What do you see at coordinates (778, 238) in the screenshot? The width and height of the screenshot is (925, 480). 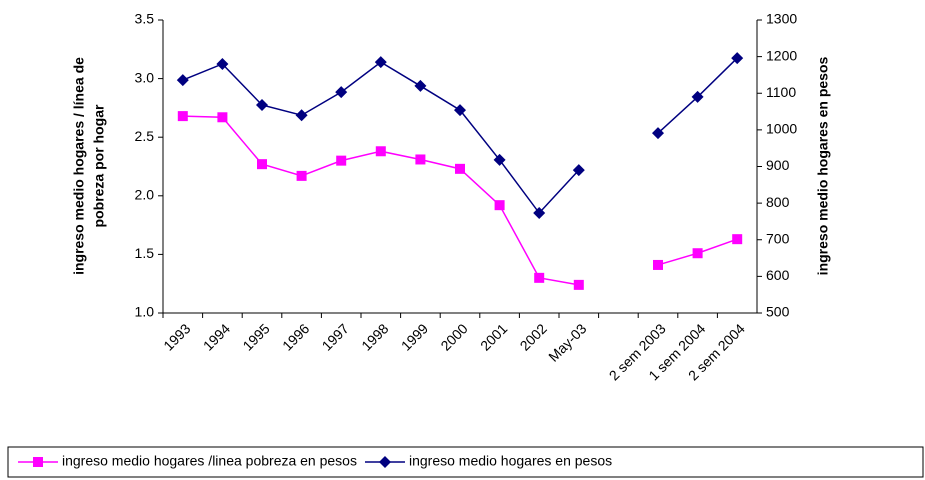 I see `y2-tick-label: 700` at bounding box center [778, 238].